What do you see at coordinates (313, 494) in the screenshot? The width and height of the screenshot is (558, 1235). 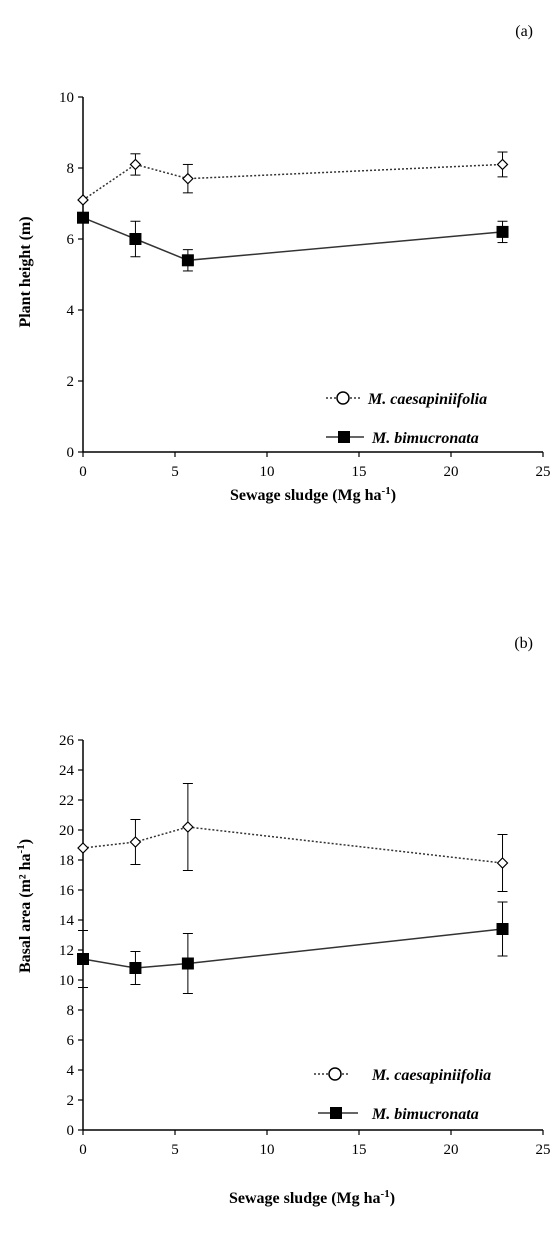 I see `x-axis-title-a: Sewage sludge (Mg ha-1)` at bounding box center [313, 494].